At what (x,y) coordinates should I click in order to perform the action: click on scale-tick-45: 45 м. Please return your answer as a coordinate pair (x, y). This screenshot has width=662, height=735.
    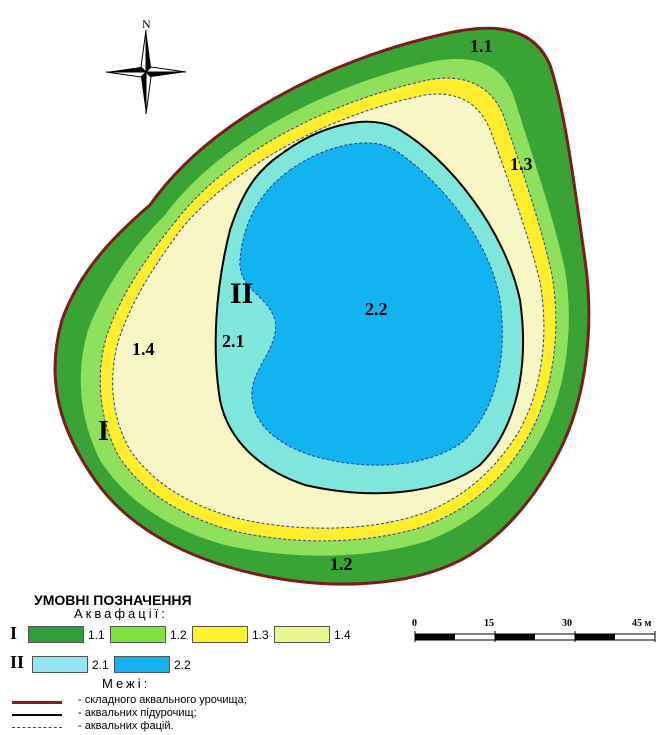
    Looking at the image, I should click on (642, 623).